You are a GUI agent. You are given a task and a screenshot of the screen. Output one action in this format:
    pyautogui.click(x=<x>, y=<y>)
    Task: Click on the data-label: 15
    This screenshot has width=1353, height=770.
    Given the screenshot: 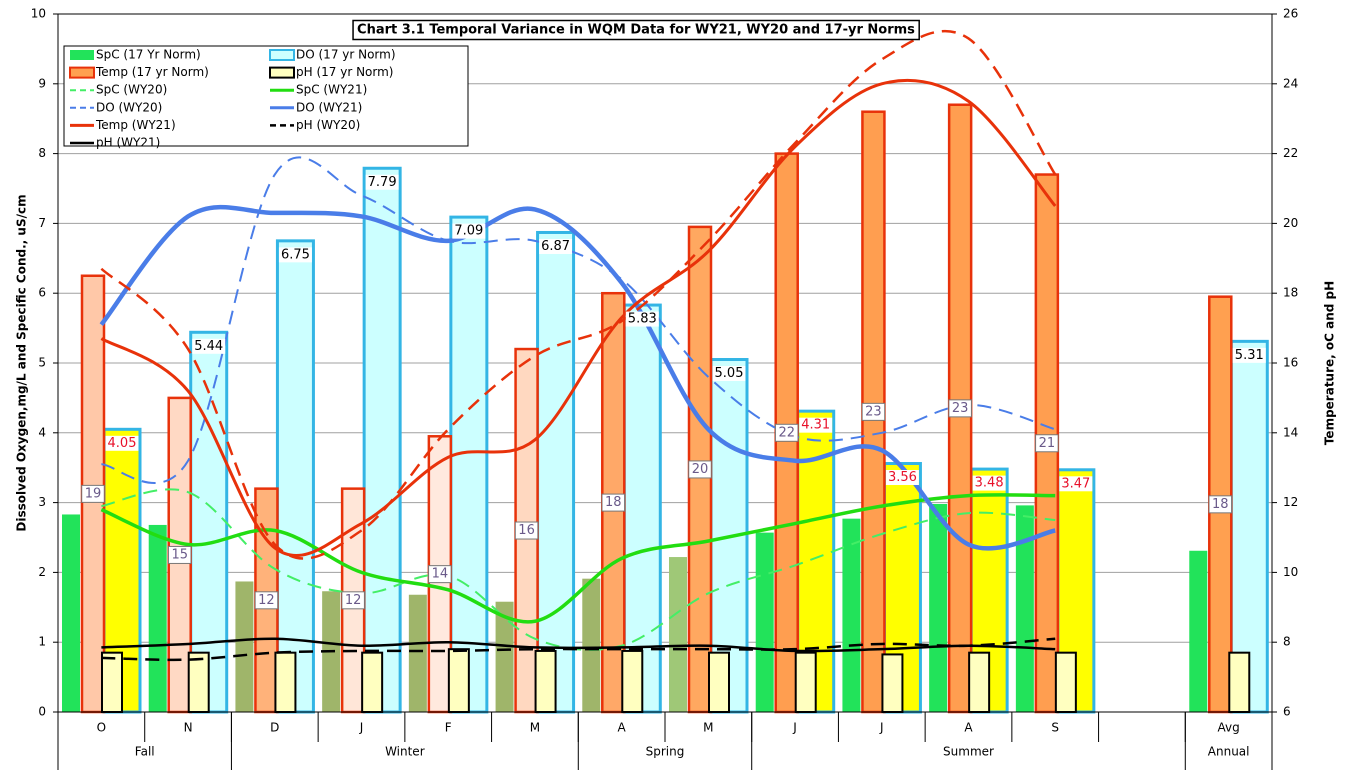 What is the action you would take?
    pyautogui.click(x=179, y=554)
    